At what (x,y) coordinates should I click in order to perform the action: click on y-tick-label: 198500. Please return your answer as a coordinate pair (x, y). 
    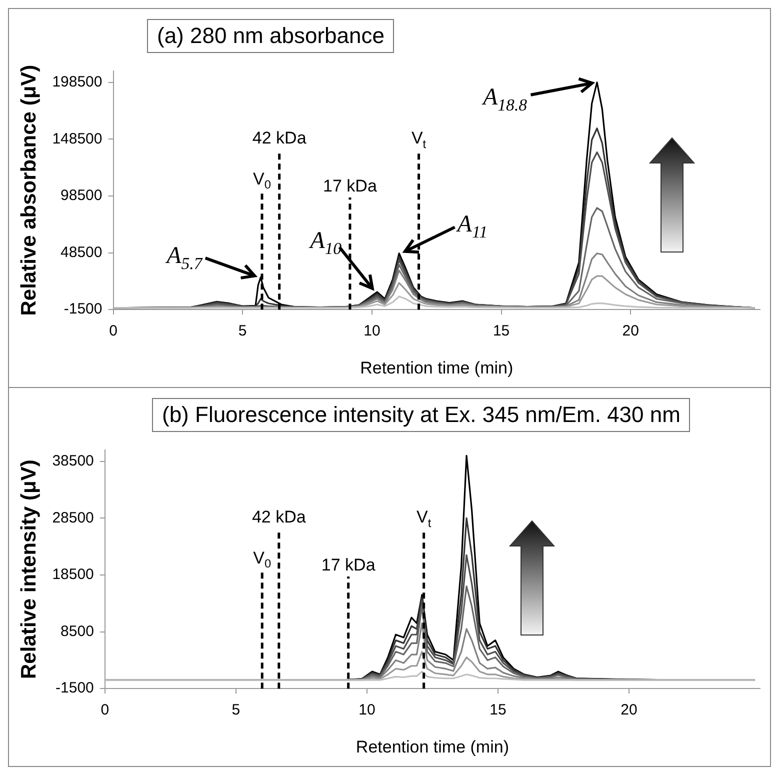
    Looking at the image, I should click on (77, 82).